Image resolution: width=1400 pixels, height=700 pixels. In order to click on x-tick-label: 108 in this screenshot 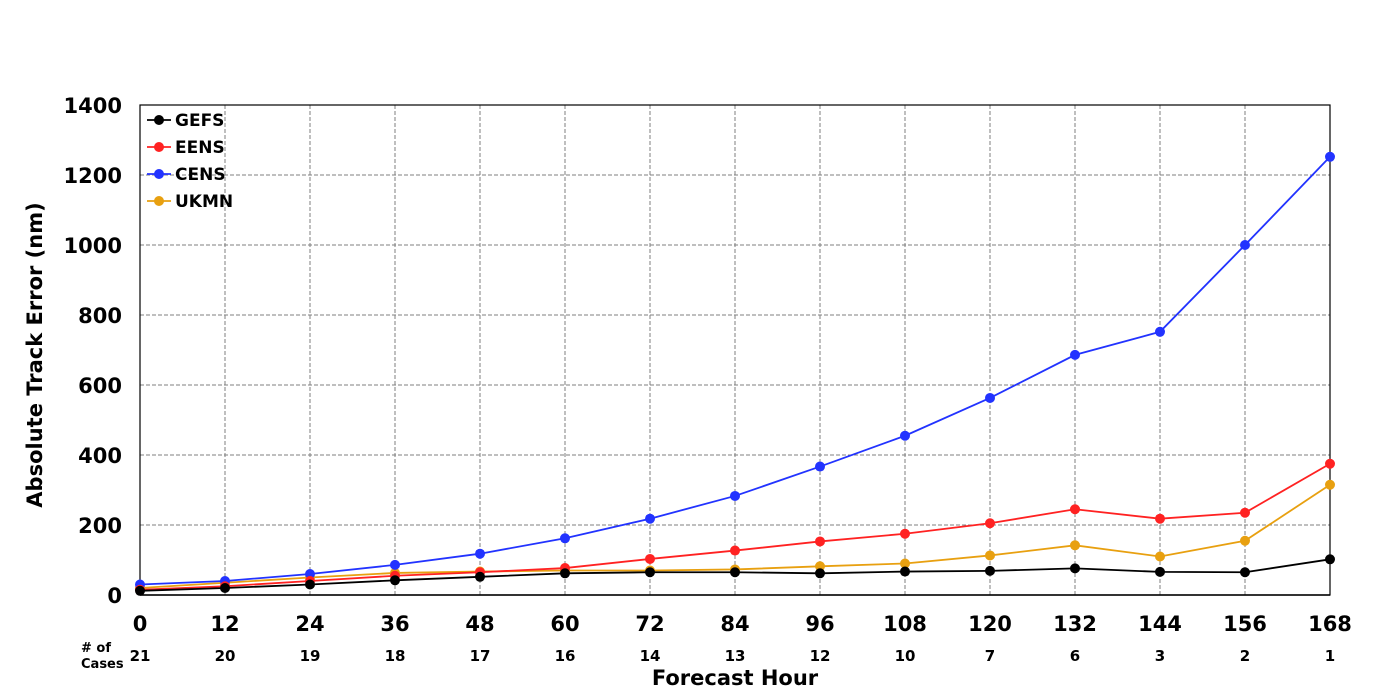, I will do `click(905, 624)`.